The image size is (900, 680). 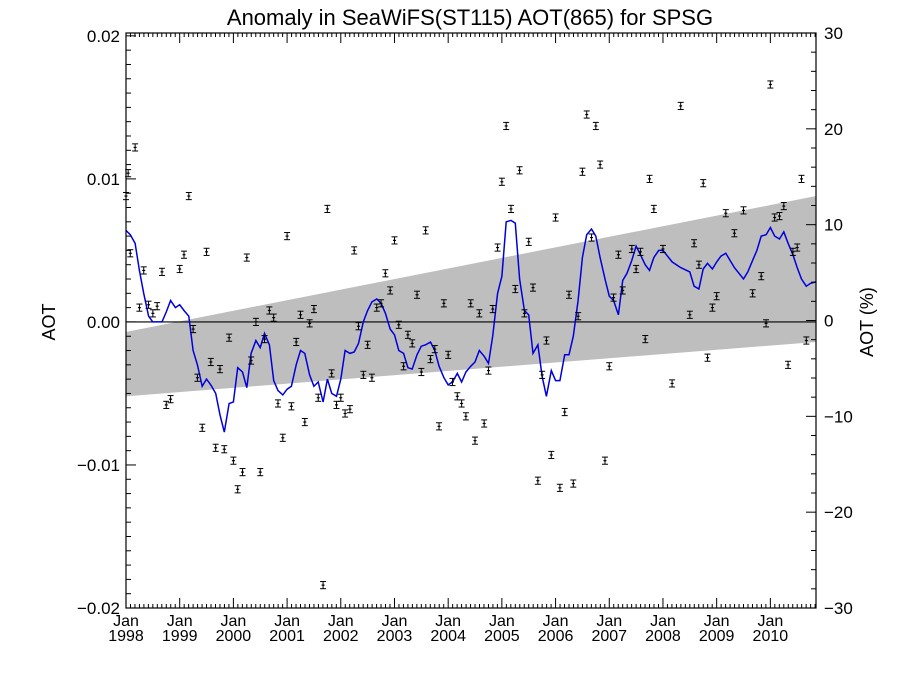 I want to click on y-axis-label: AOT, so click(x=49, y=321).